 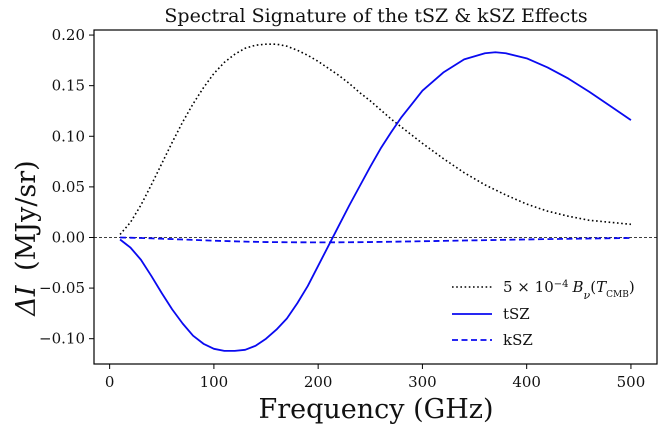 What do you see at coordinates (375, 409) in the screenshot?
I see `x-axis-label: Frequency (GHz)` at bounding box center [375, 409].